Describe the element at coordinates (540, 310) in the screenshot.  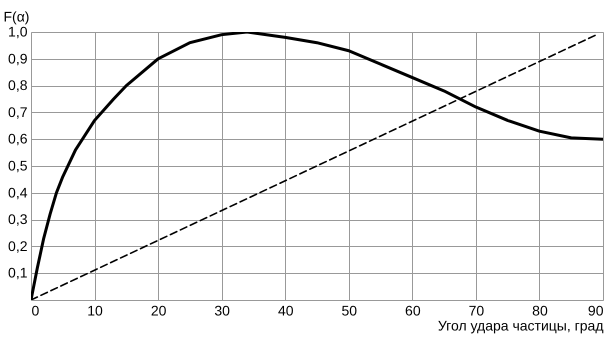
I see `x-tick-label: 80` at that location.